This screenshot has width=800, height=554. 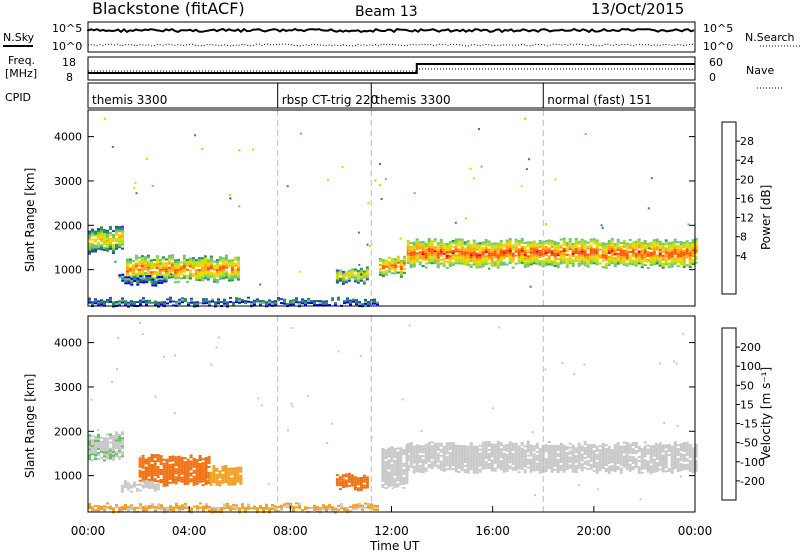 What do you see at coordinates (718, 46) in the screenshot?
I see `noise-tick-low-right: 10^0` at bounding box center [718, 46].